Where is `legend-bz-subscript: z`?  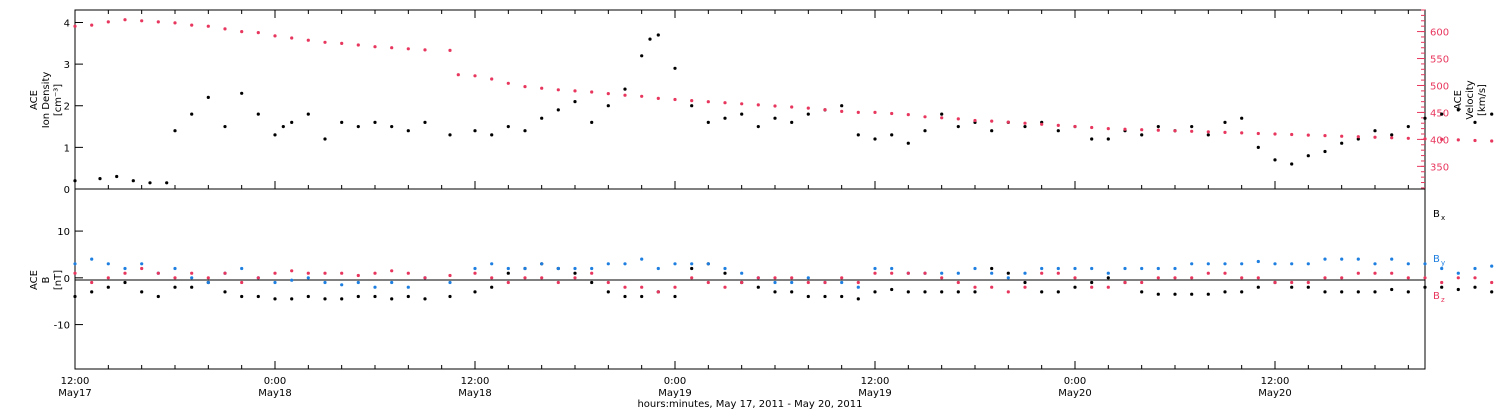
legend-bz-subscript: z is located at coordinates (1443, 300).